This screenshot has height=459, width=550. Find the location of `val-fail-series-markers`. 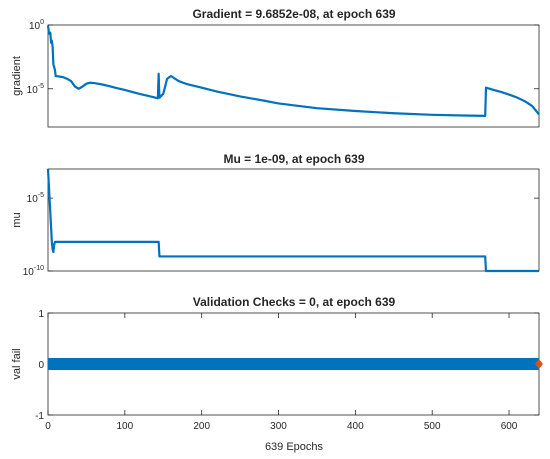

val-fail-series-markers is located at coordinates (293, 364).